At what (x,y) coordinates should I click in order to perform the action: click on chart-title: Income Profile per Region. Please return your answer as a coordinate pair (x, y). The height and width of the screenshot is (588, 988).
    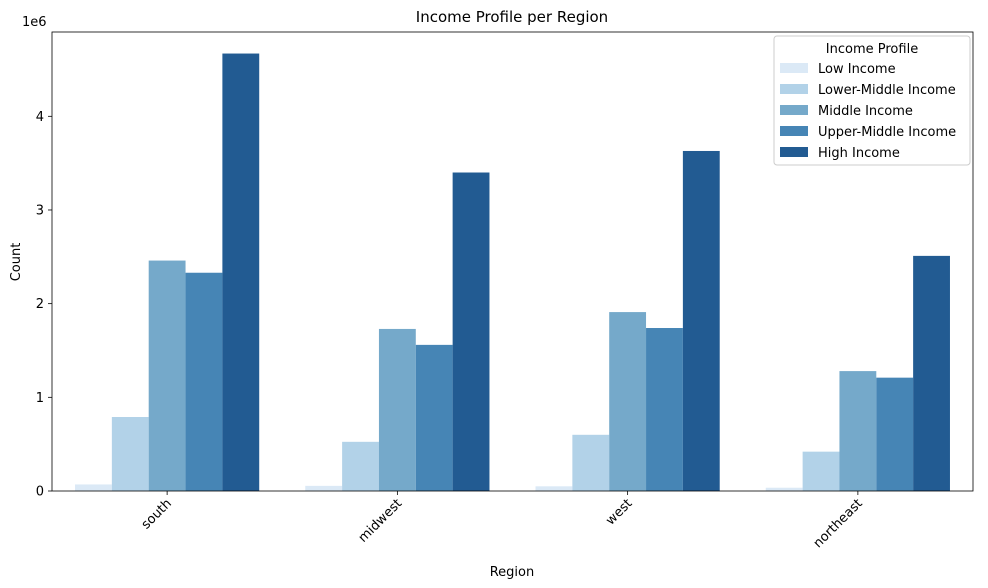
    Looking at the image, I should click on (512, 17).